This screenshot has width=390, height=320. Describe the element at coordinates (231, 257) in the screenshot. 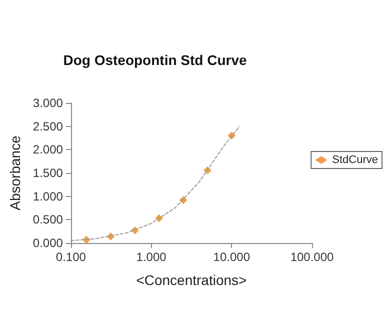

I see `x-tick-label: 10.000` at that location.